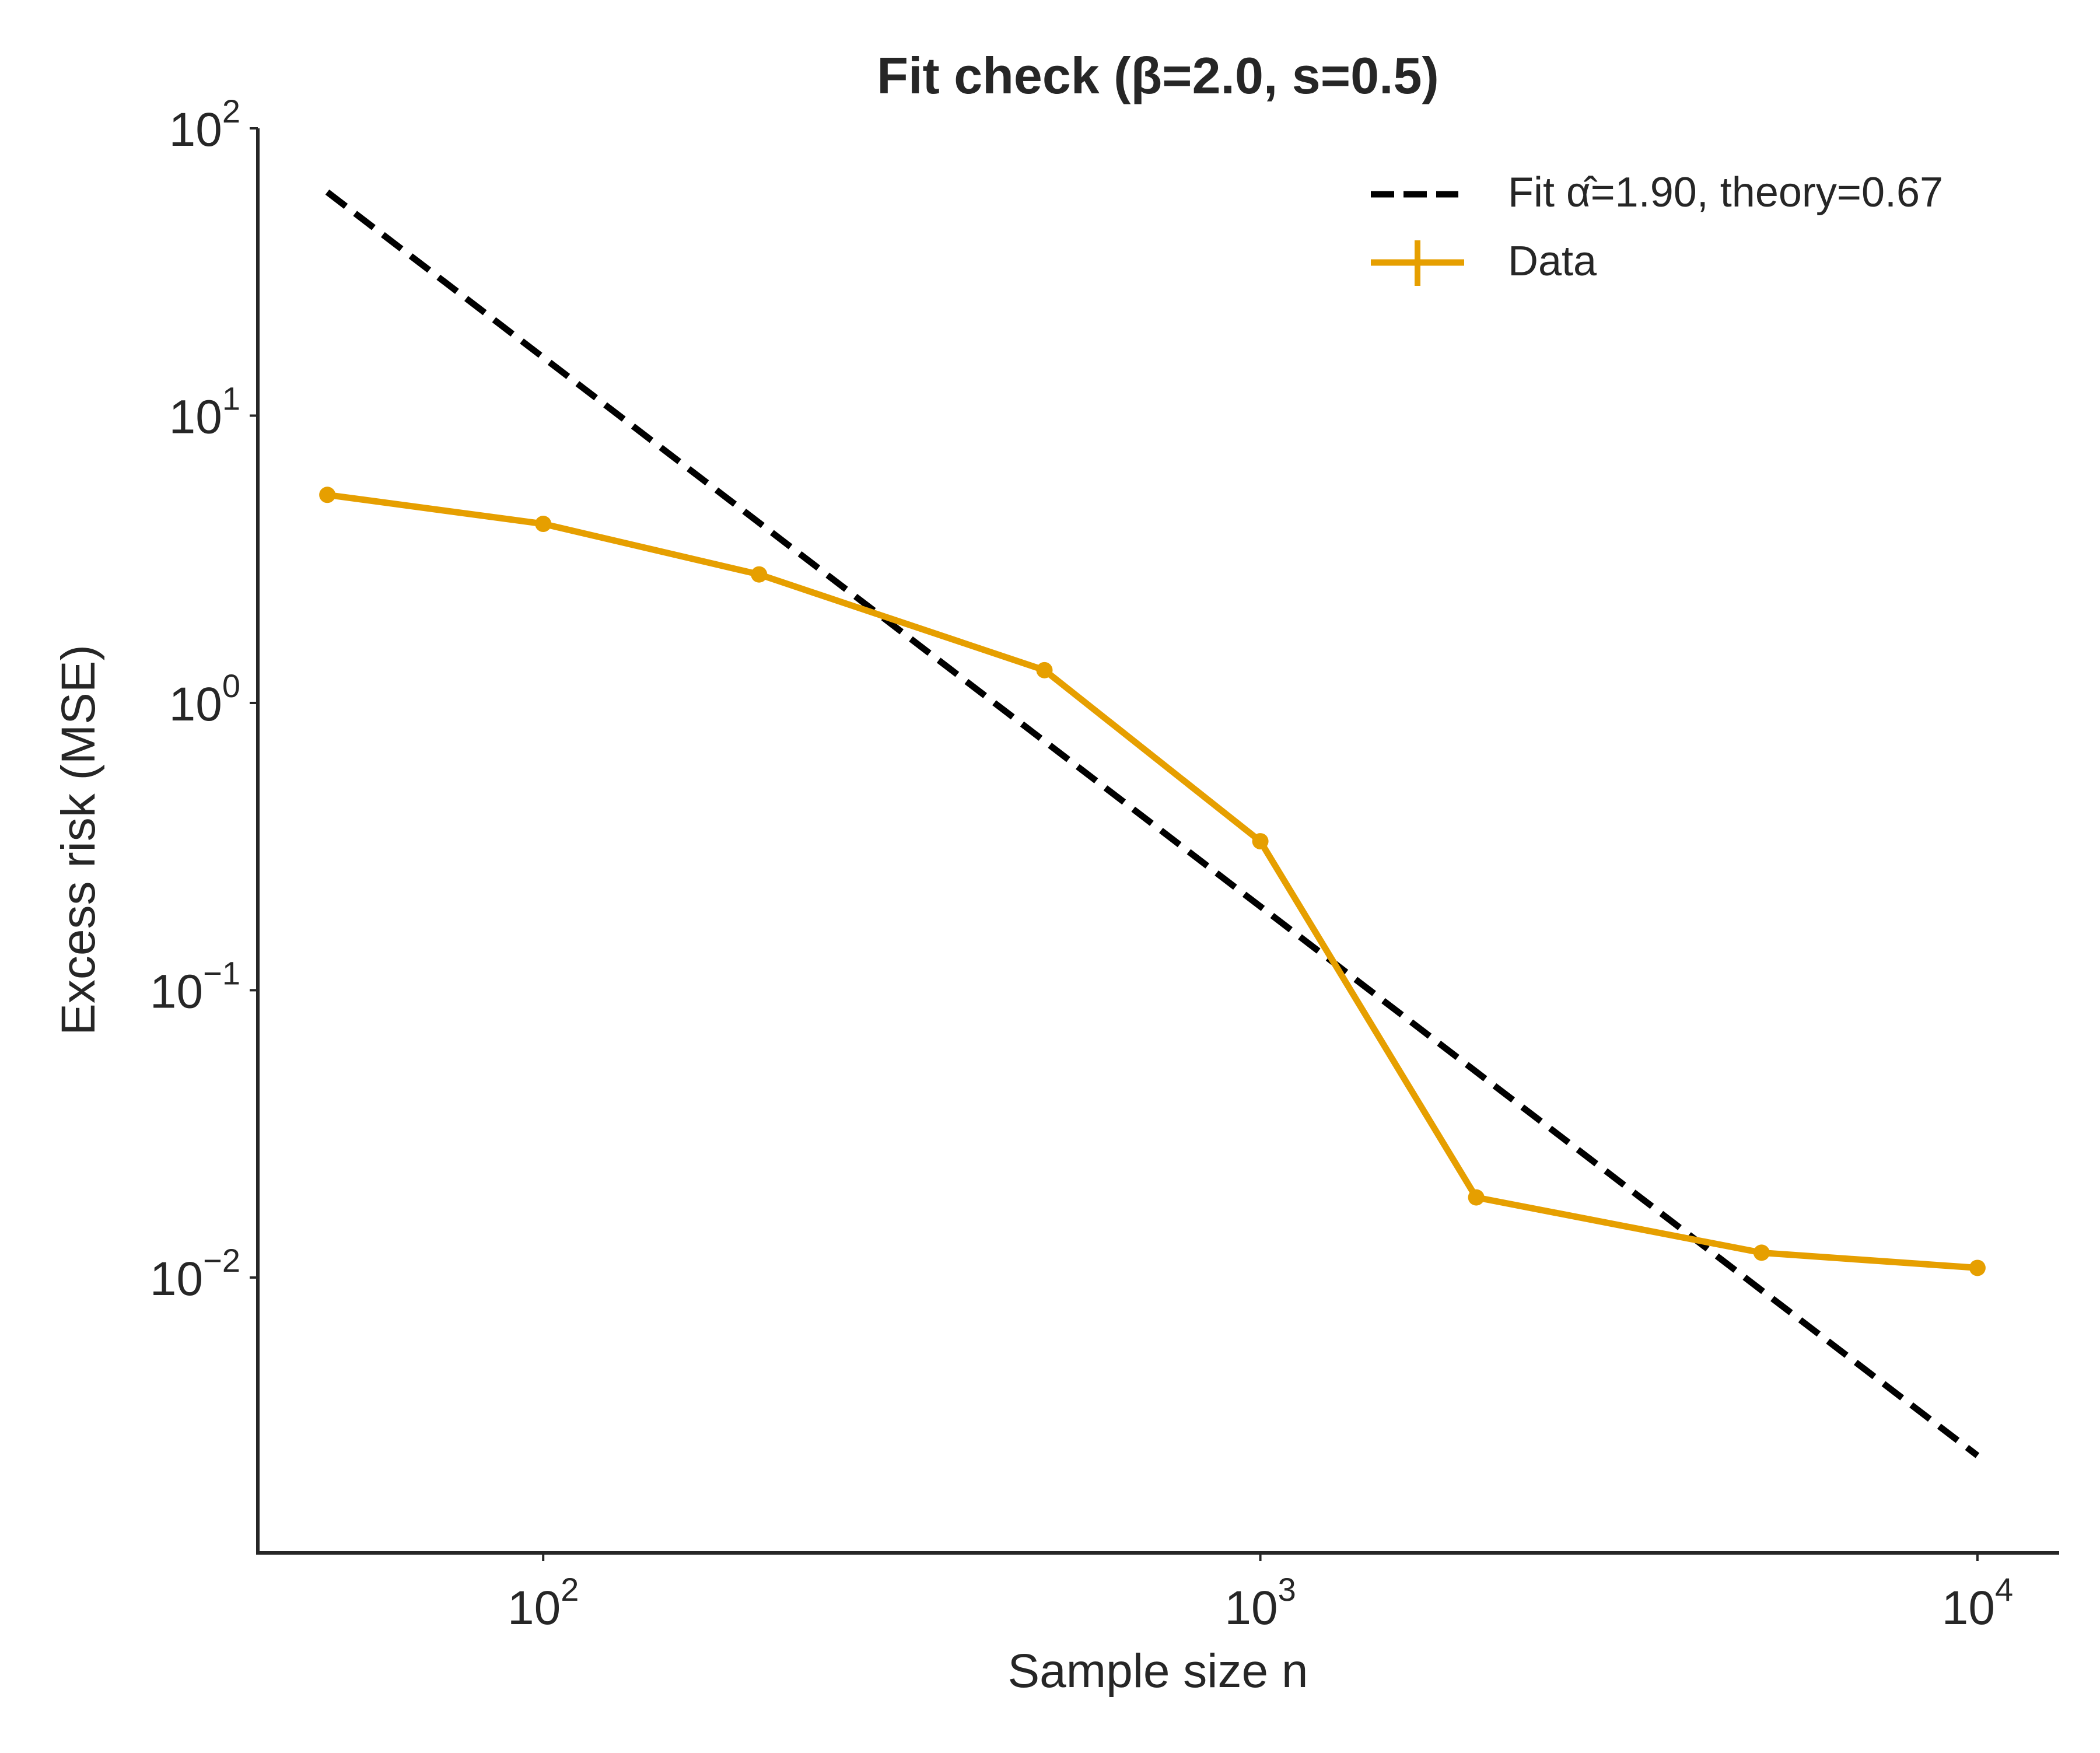 The height and width of the screenshot is (1753, 2100). I want to click on chart-title: Fit check (β=2.0, s=0.5), so click(1158, 75).